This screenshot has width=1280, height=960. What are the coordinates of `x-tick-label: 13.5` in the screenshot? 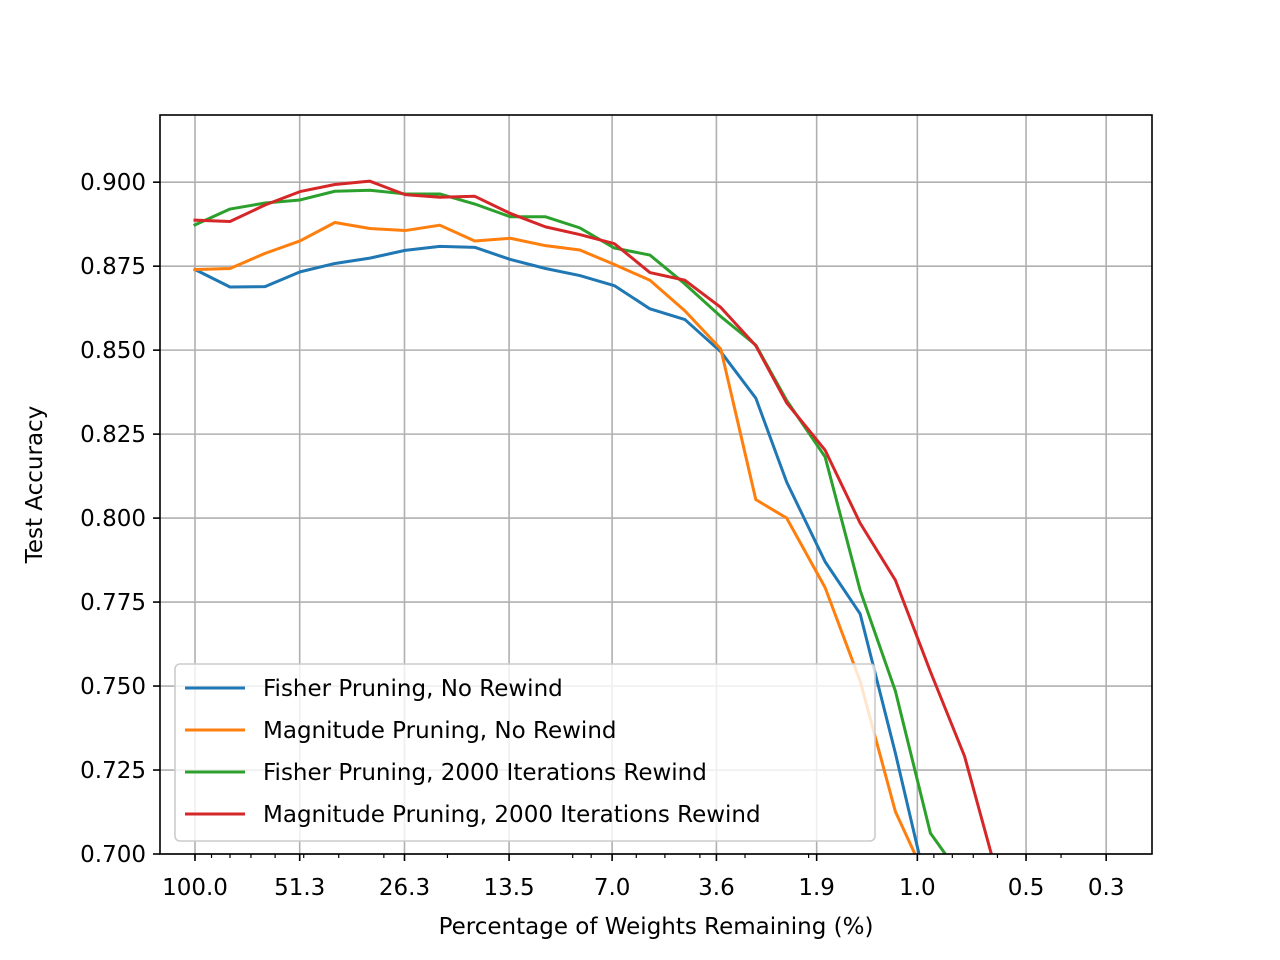 It's located at (508, 888).